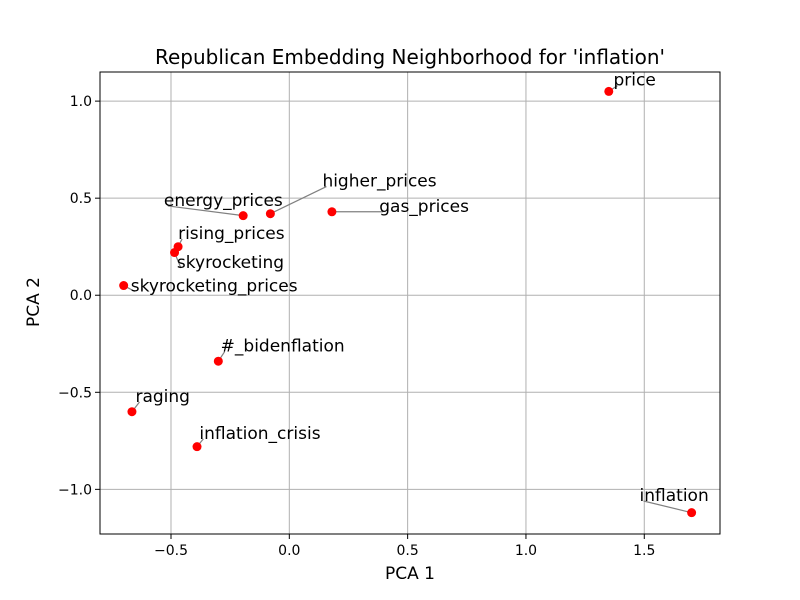  I want to click on point-label: inflation_crisis, so click(259, 434).